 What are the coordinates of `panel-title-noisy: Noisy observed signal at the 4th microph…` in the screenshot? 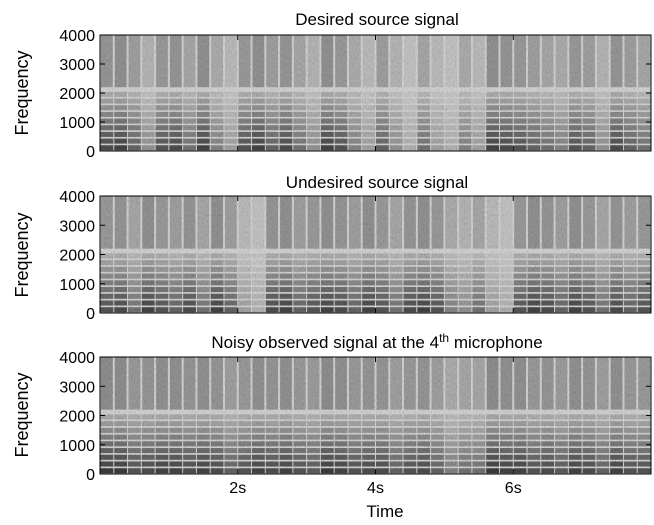 It's located at (376, 341).